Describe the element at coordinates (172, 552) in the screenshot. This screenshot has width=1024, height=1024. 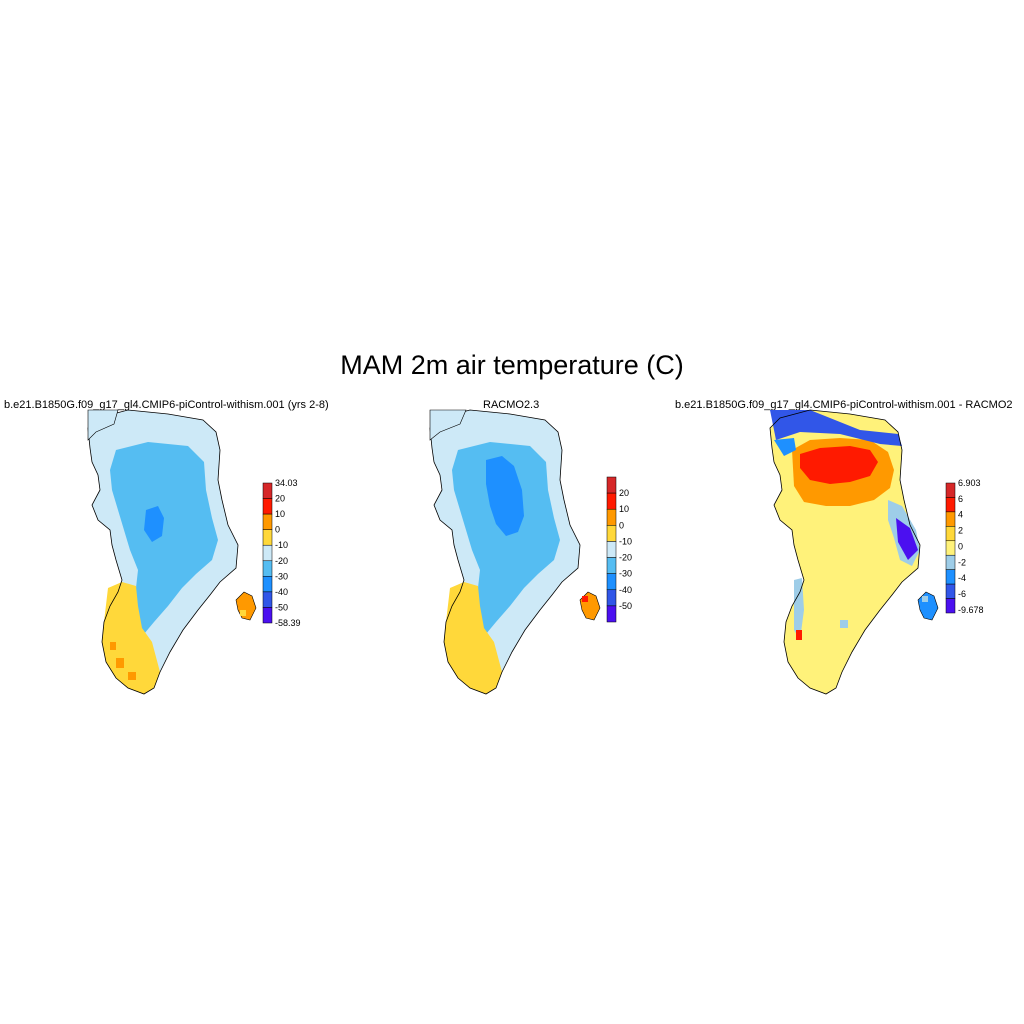
I see `map-model` at that location.